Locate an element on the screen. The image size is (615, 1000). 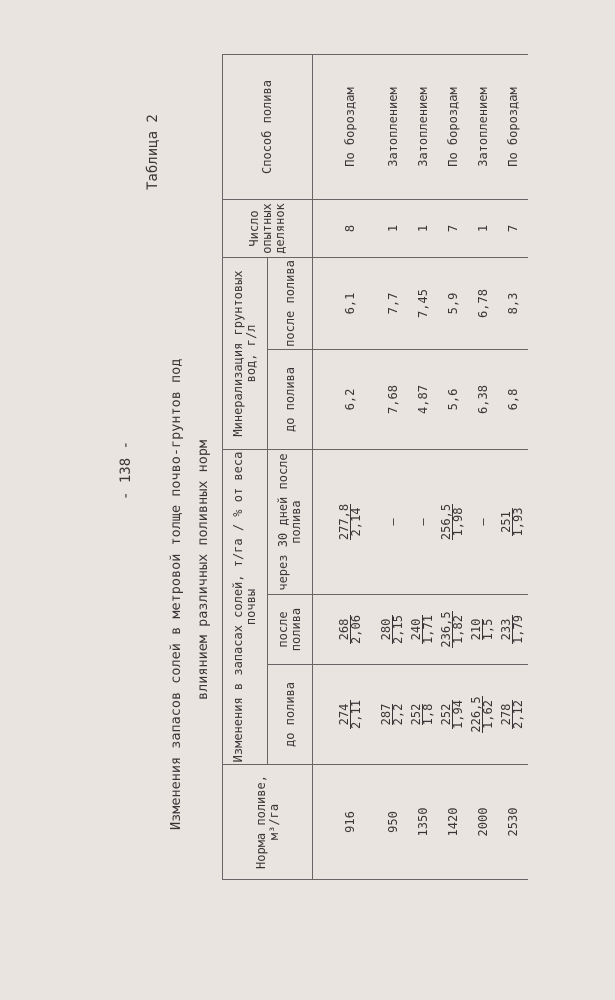
fraction: 251 1,93 is located at coordinates (512, 522).